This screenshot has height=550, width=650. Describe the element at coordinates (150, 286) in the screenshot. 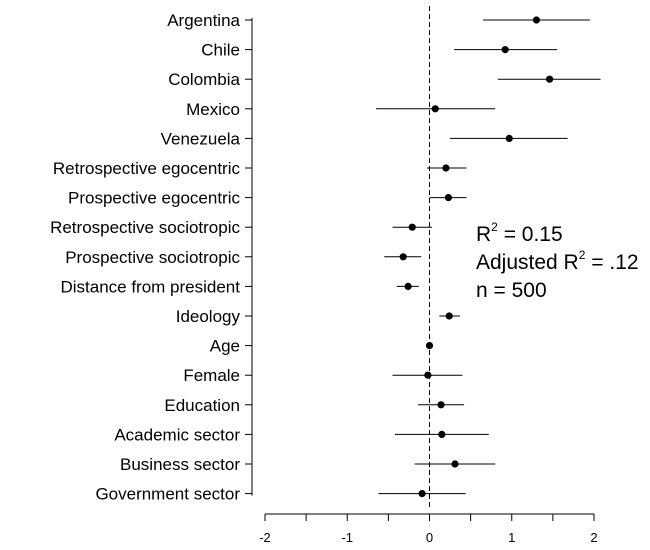

I see `y-tick-label: Distance from president` at that location.